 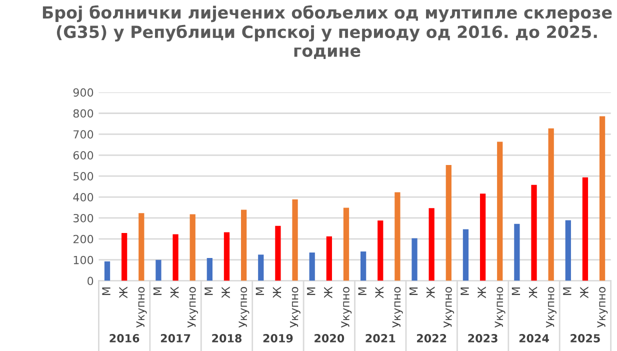 I want to click on y-tick-label: 500, so click(x=84, y=176).